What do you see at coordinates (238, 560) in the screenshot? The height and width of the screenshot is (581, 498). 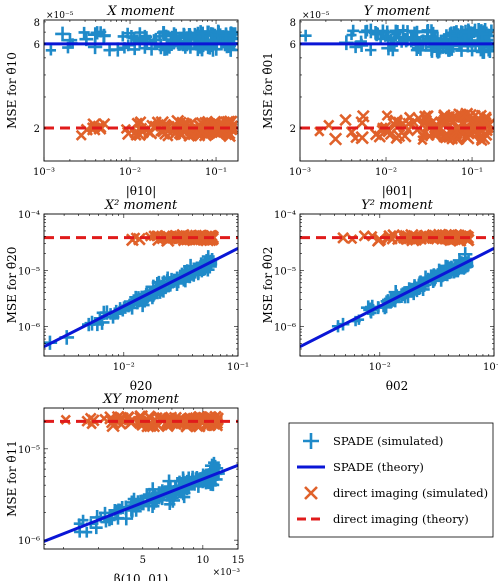 I see `x-tick-label: 15` at bounding box center [238, 560].